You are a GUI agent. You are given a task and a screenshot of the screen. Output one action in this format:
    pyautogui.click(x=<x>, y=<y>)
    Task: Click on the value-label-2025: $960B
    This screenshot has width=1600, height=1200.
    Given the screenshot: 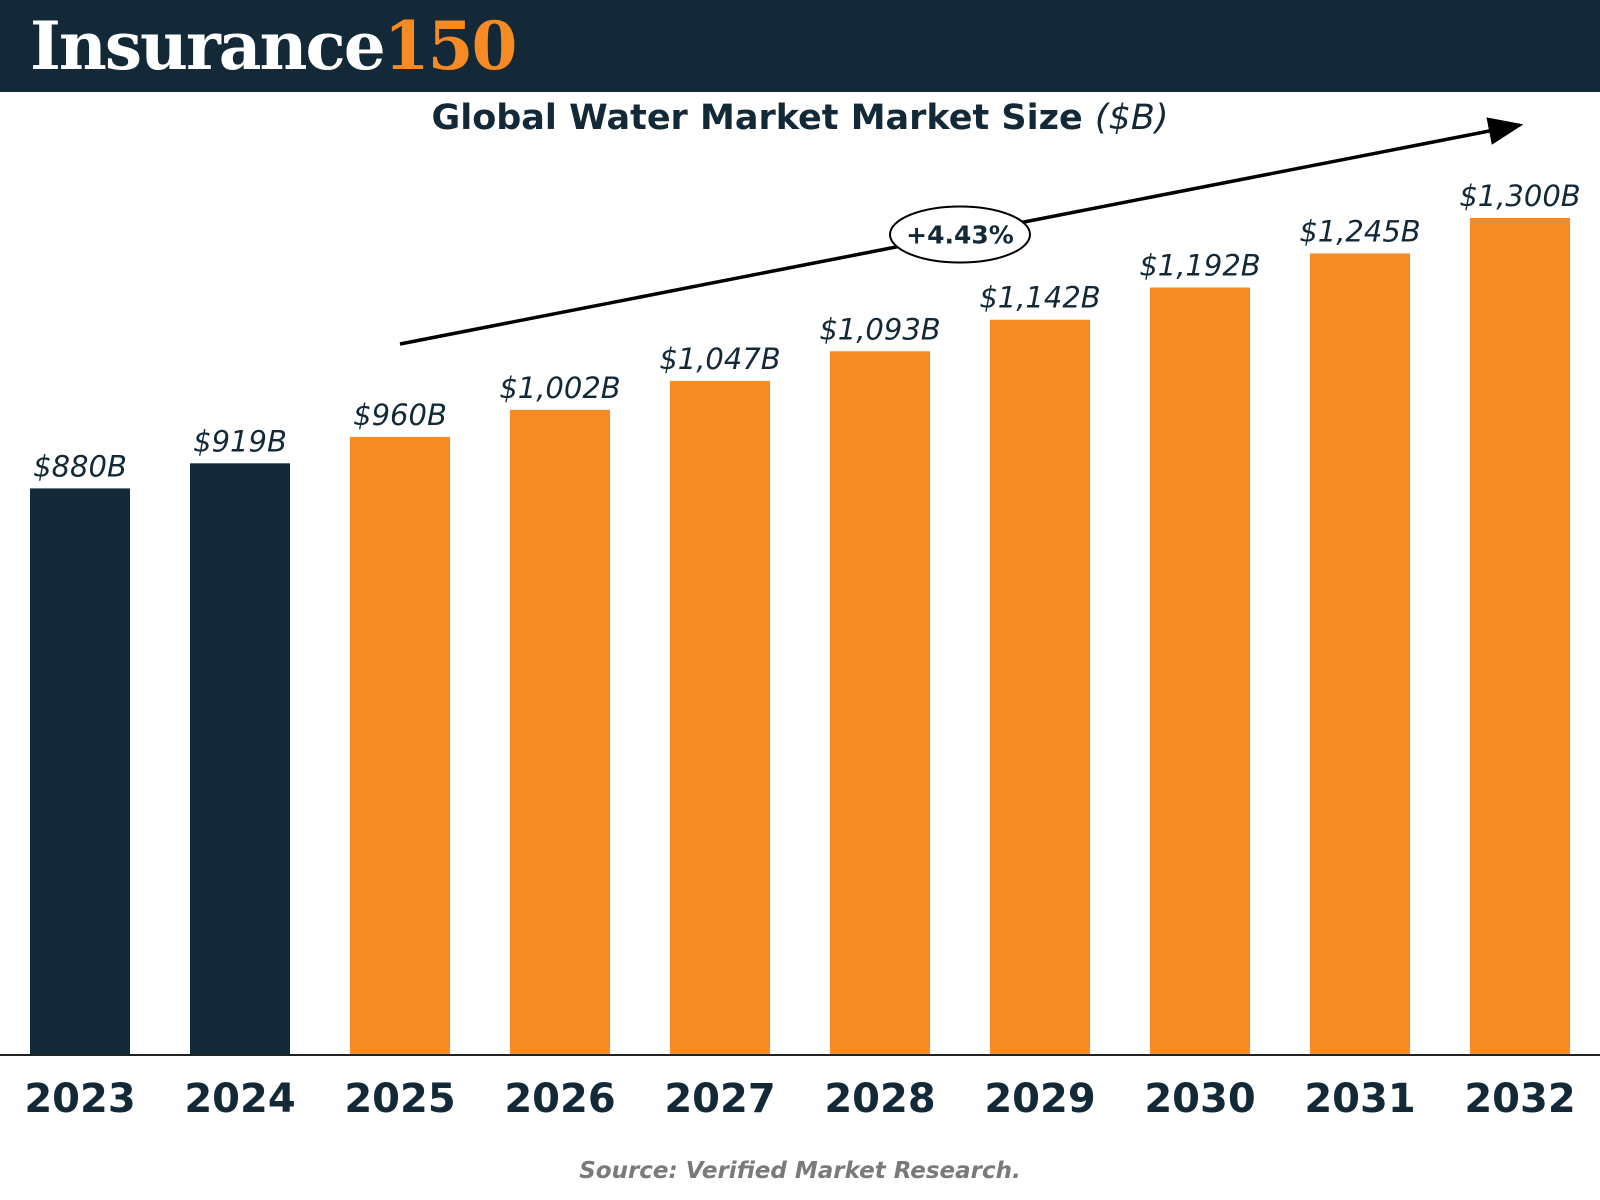 What is the action you would take?
    pyautogui.click(x=400, y=415)
    